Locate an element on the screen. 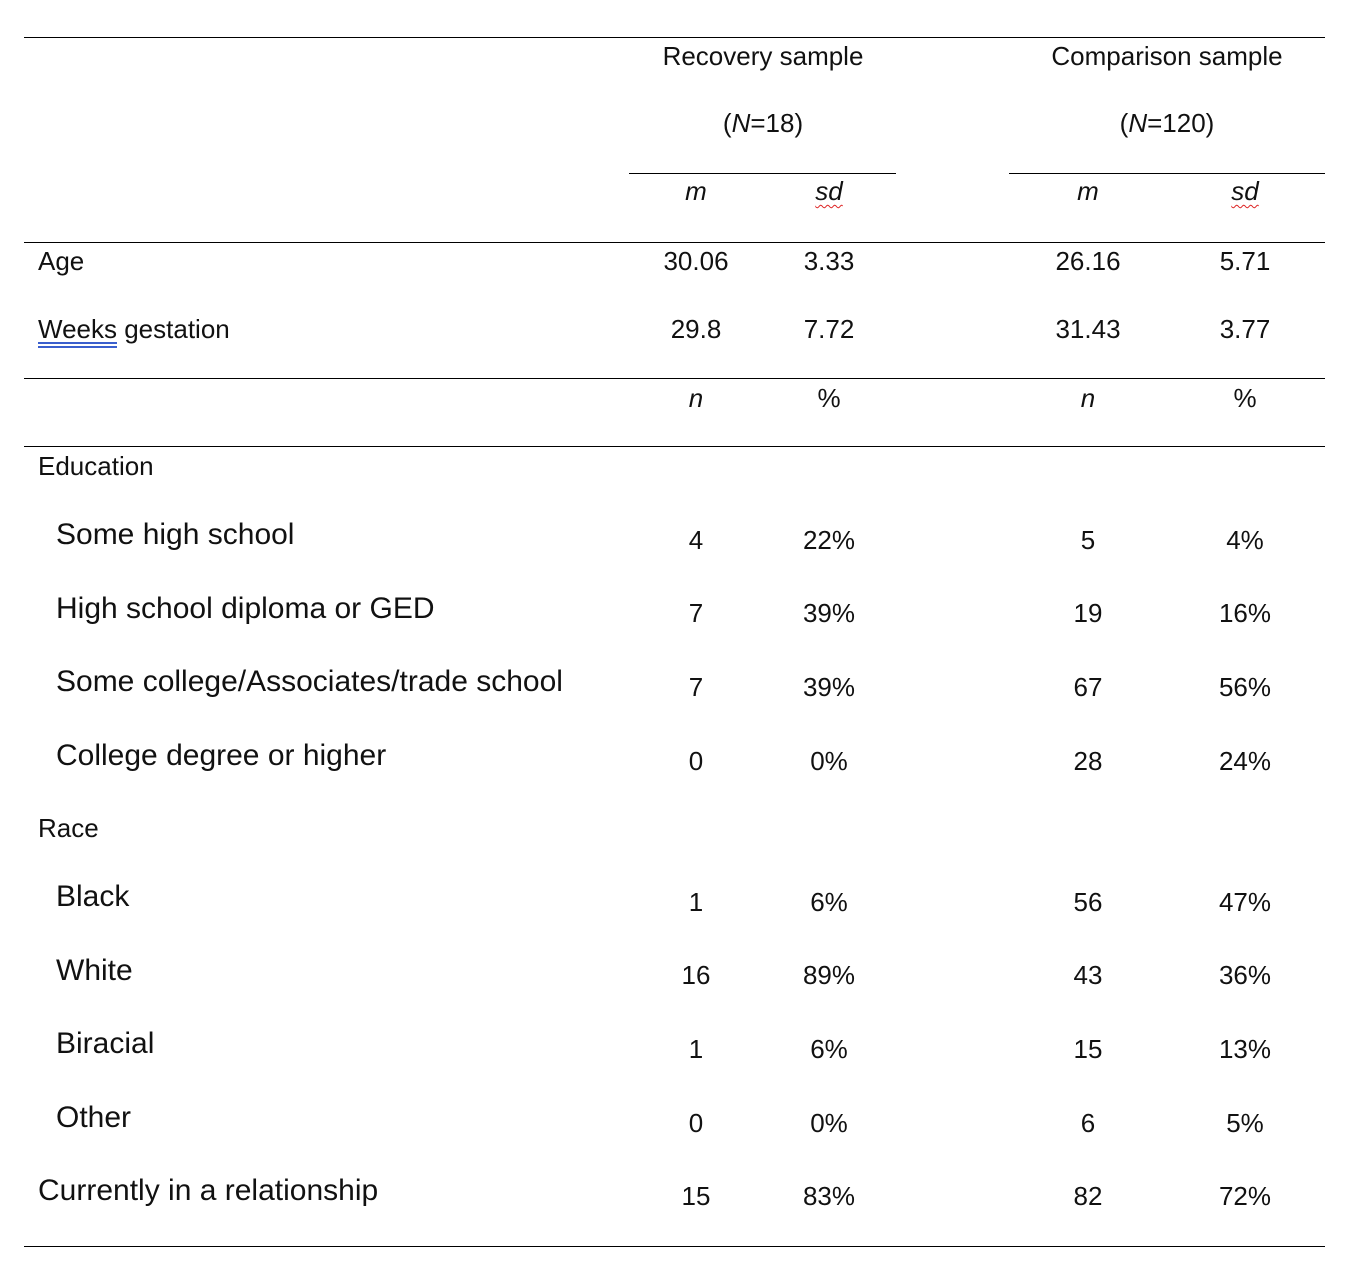 This screenshot has height=1270, width=1354. row-label-relationship: Currently in a relationship is located at coordinates (208, 1190).